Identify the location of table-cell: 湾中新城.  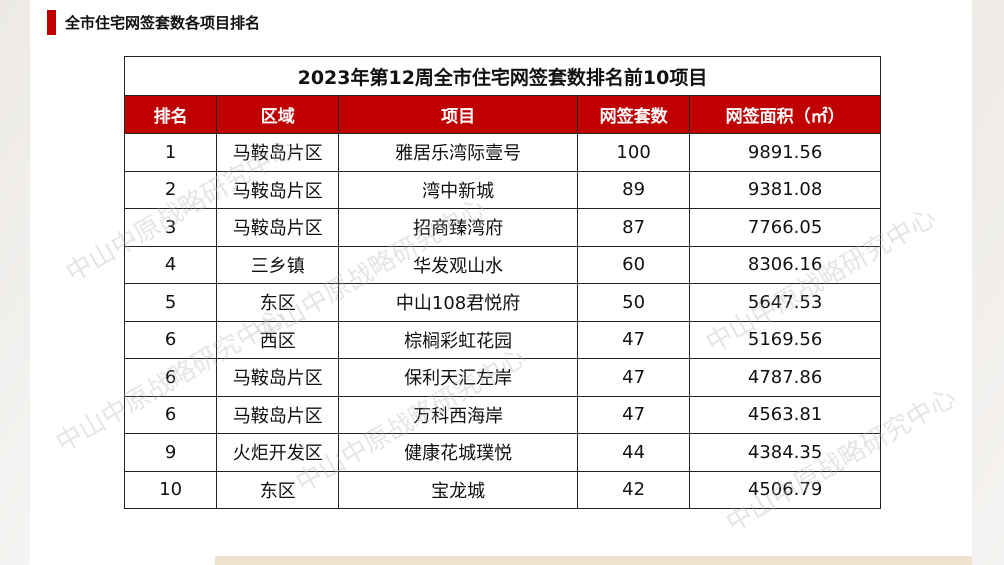
(458, 189).